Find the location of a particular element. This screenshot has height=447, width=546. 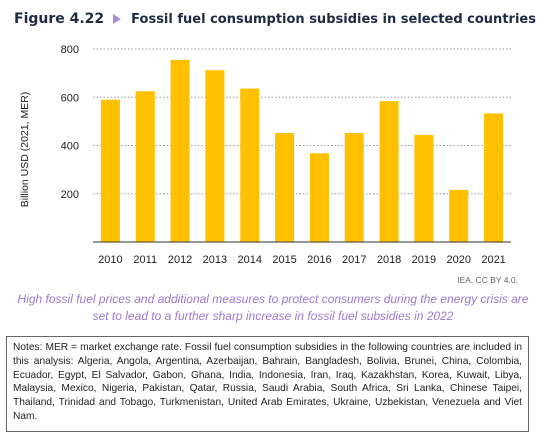

bar-2015 is located at coordinates (285, 187).